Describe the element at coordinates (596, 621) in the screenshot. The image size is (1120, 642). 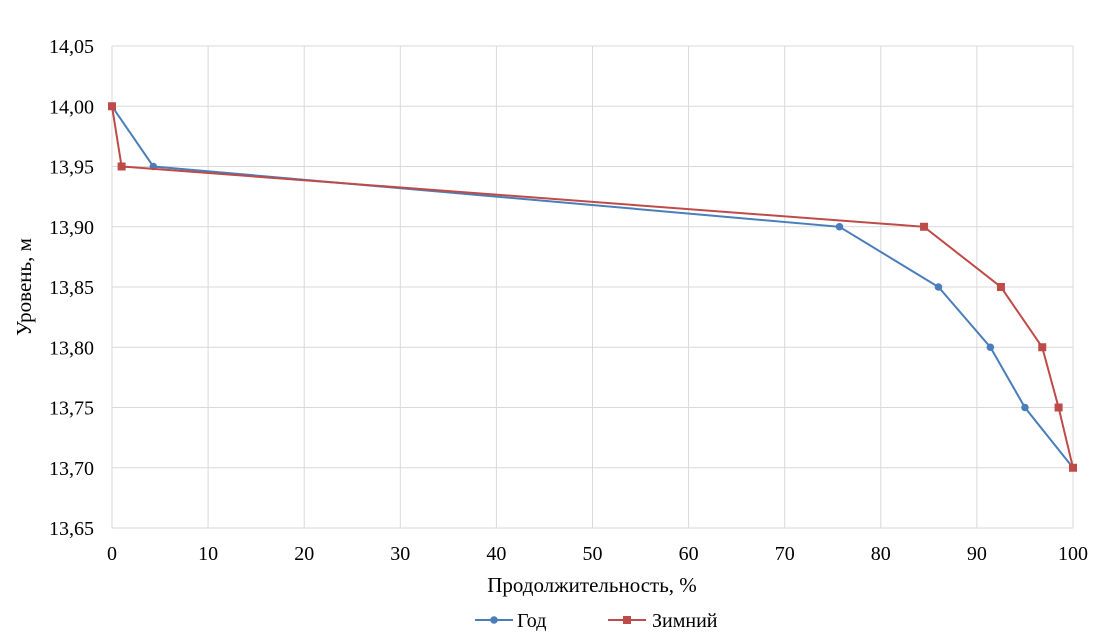
I see `legend: Год Зимний` at that location.